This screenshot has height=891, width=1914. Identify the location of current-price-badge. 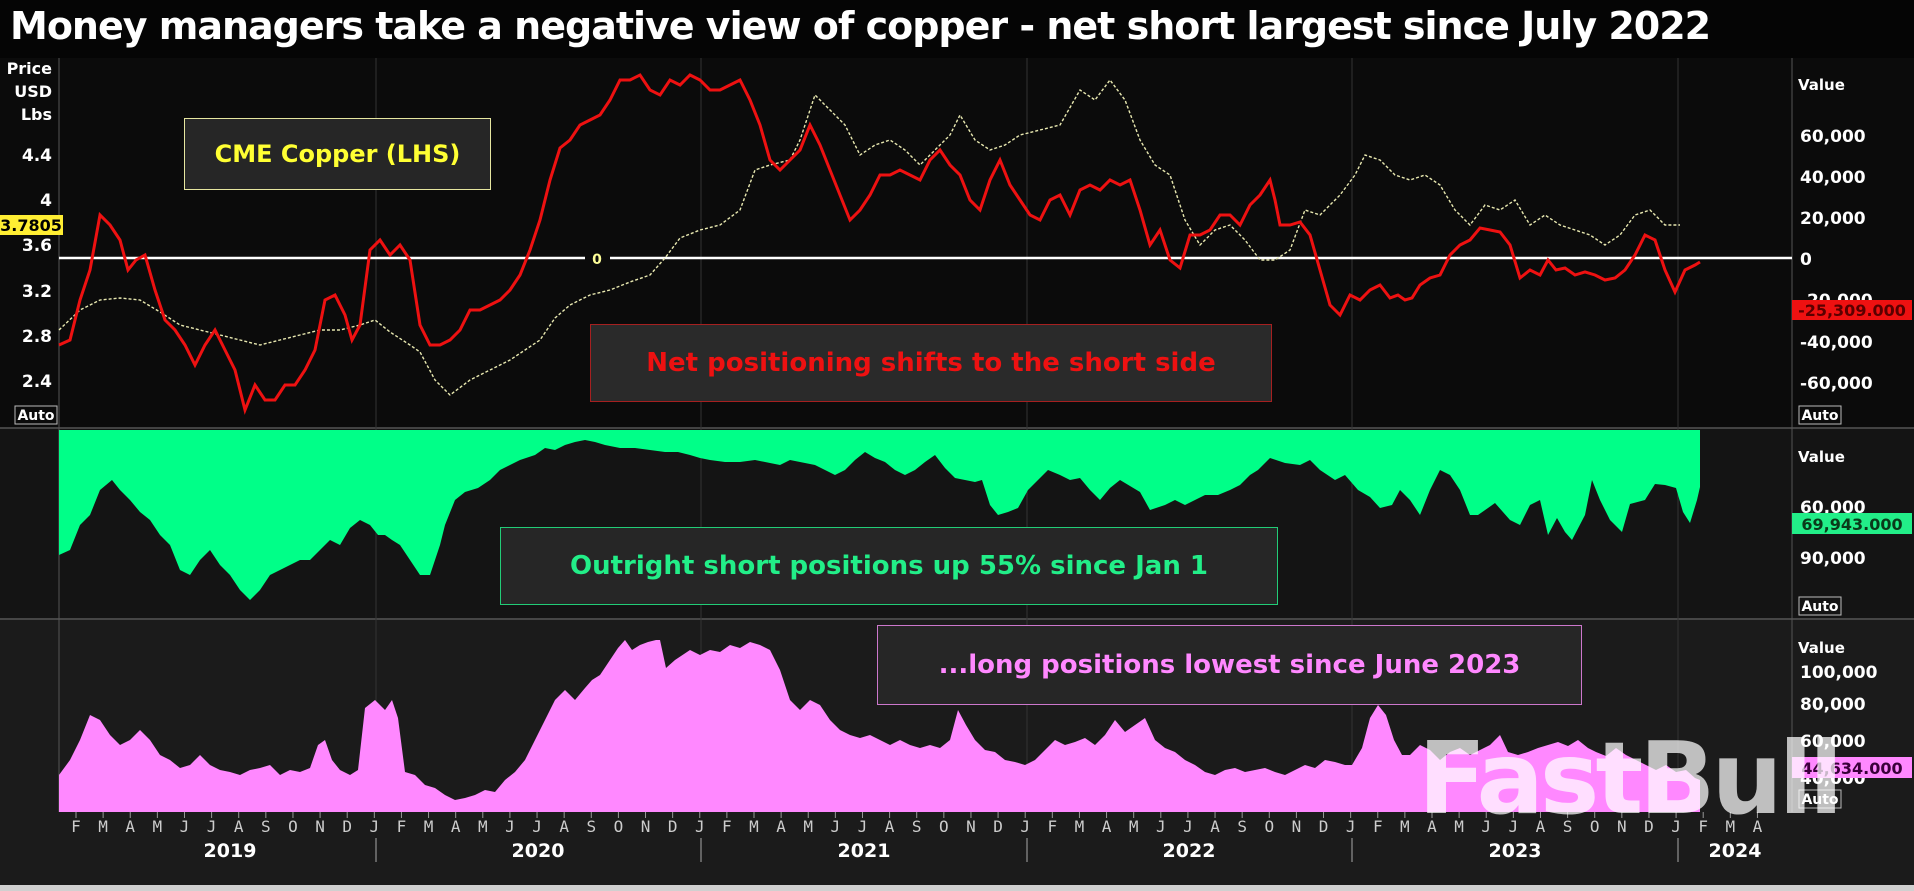
(31, 225).